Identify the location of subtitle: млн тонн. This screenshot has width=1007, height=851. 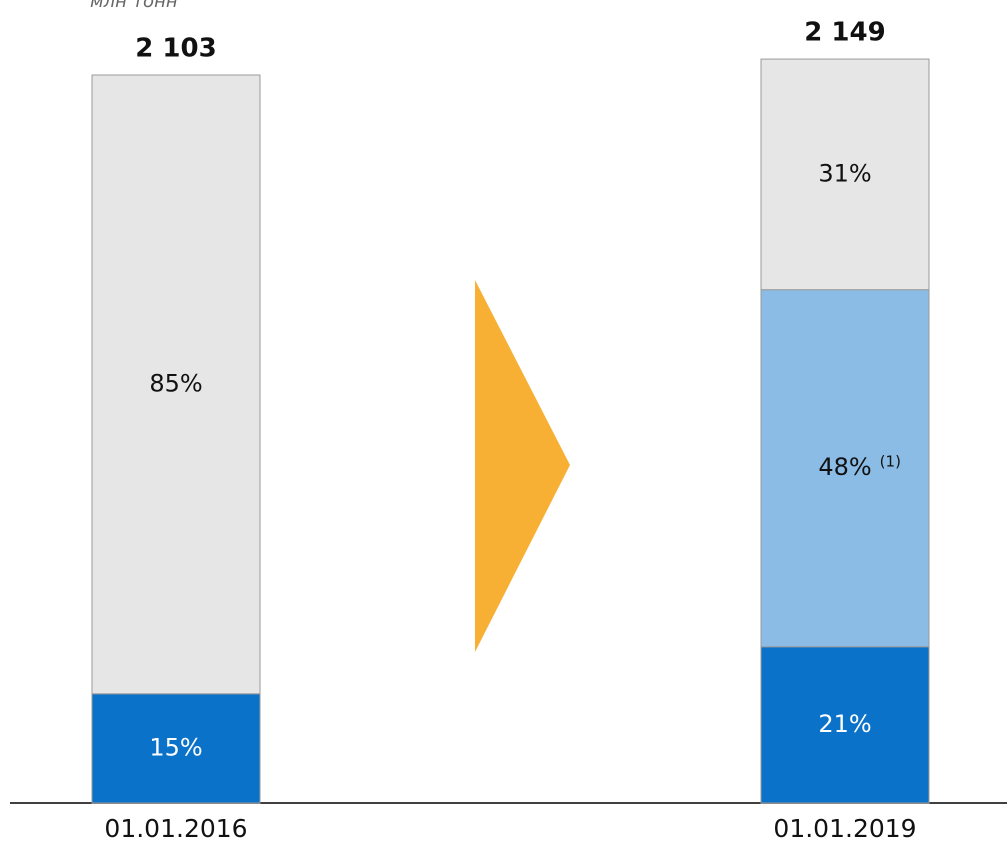
(134, 6).